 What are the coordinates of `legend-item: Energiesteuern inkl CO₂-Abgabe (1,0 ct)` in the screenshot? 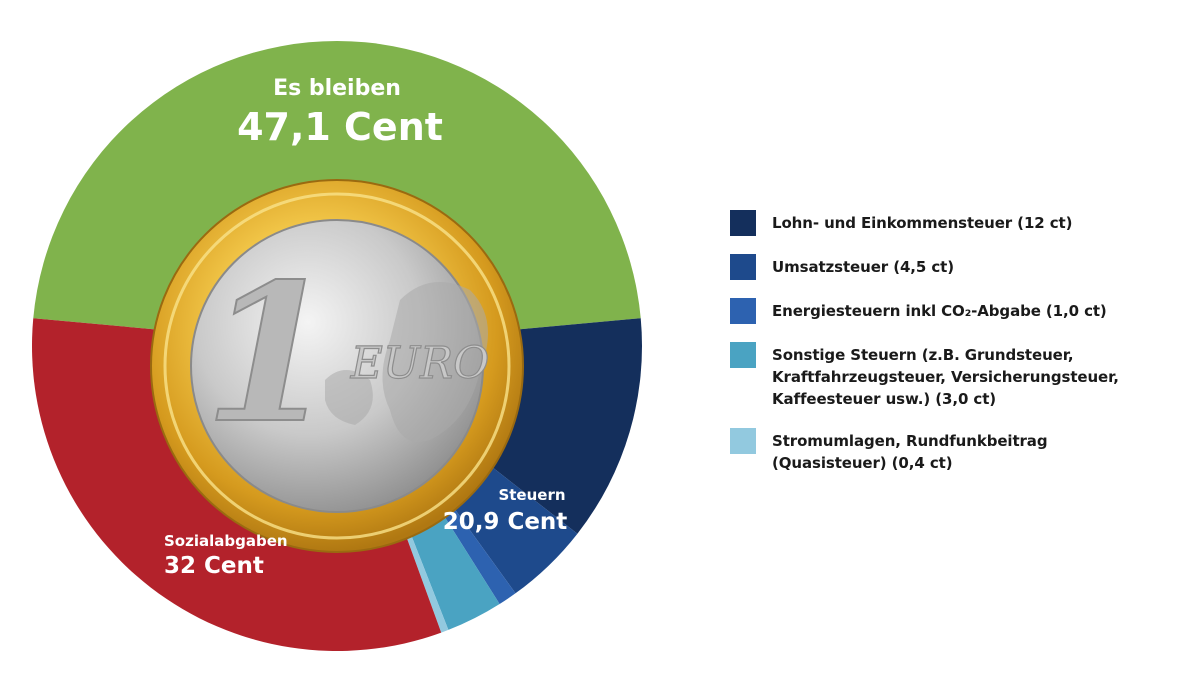 It's located at (955, 311).